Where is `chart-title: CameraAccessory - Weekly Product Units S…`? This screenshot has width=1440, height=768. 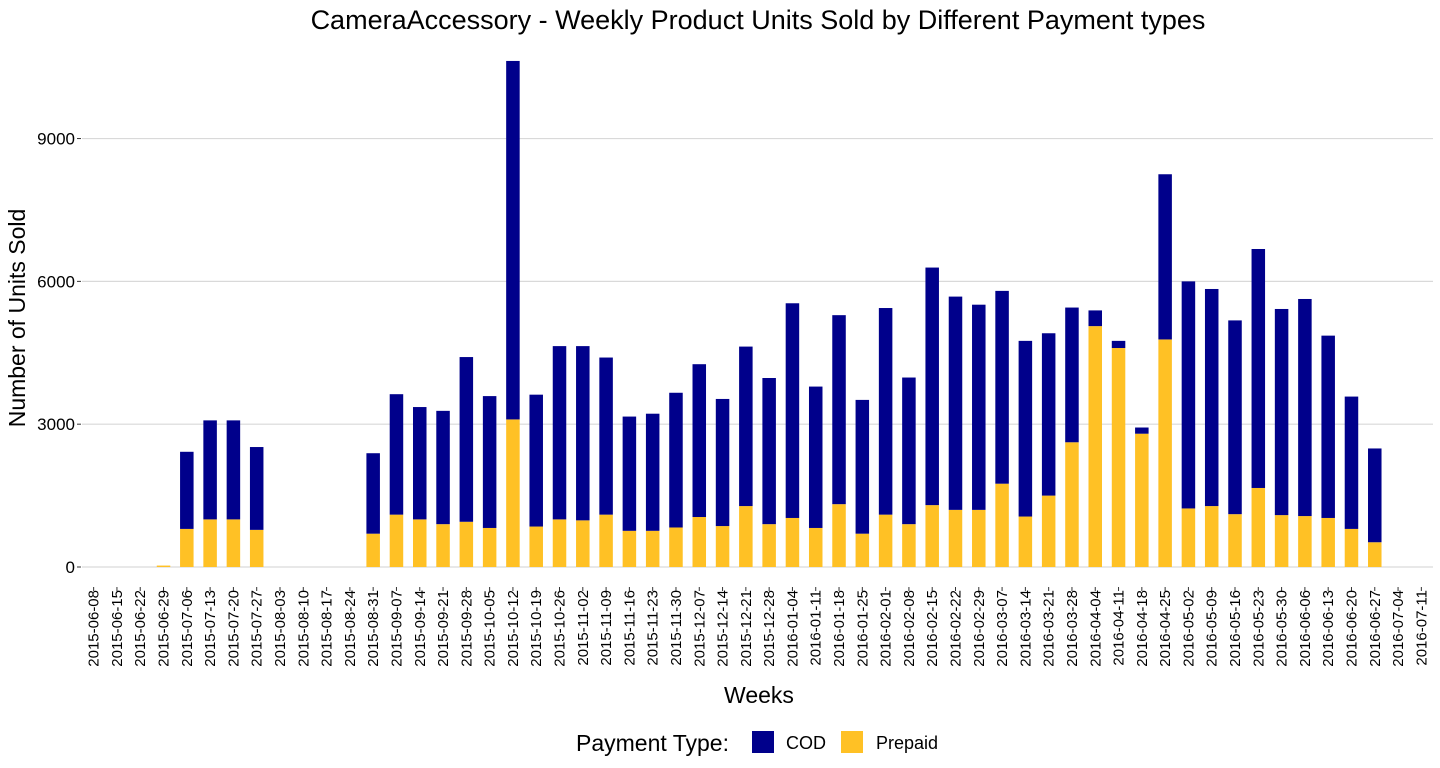 chart-title: CameraAccessory - Weekly Product Units S… is located at coordinates (758, 20).